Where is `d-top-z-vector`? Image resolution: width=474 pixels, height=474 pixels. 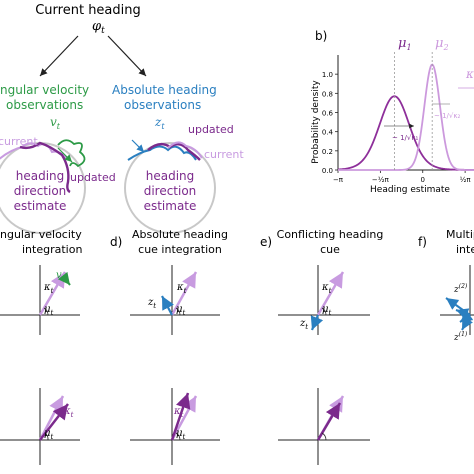 d-top-z-vector is located at coordinates (167, 305).